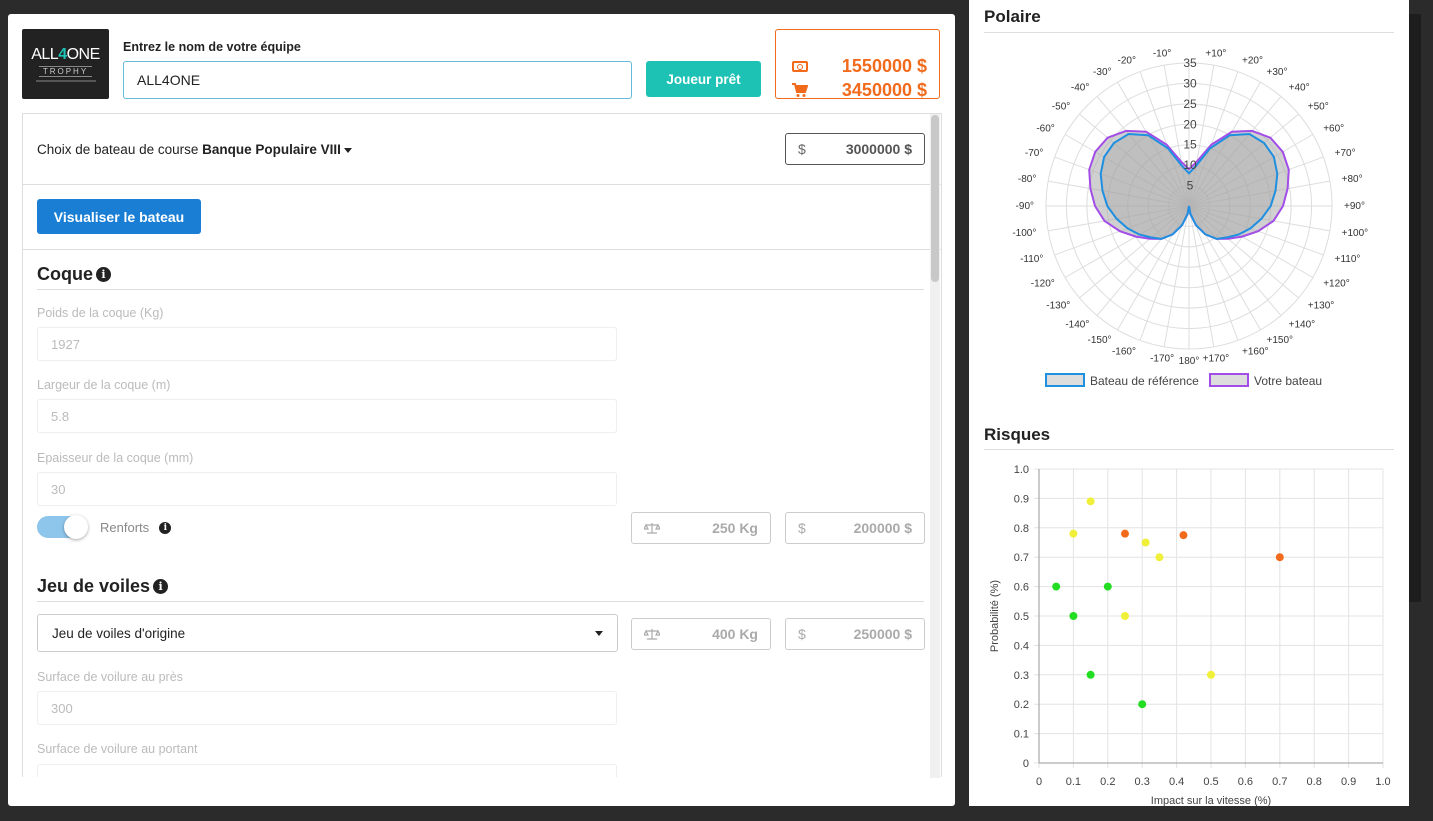 The height and width of the screenshot is (821, 1433). What do you see at coordinates (1162, 53) in the screenshot?
I see `polar-angle-label: -10°` at bounding box center [1162, 53].